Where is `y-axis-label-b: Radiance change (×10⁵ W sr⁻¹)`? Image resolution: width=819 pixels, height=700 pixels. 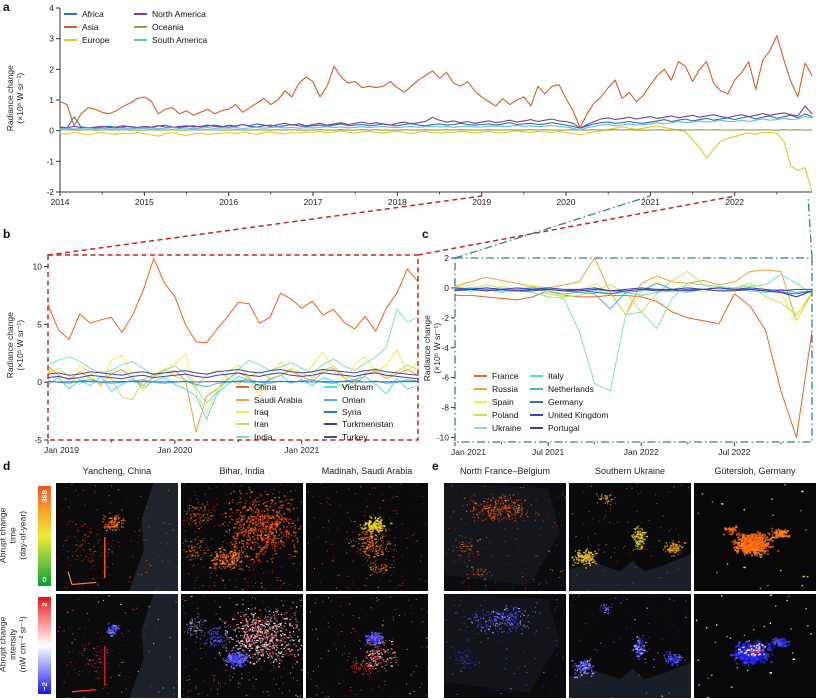 y-axis-label-b: Radiance change (×10⁵ W sr⁻¹) is located at coordinates (14, 345).